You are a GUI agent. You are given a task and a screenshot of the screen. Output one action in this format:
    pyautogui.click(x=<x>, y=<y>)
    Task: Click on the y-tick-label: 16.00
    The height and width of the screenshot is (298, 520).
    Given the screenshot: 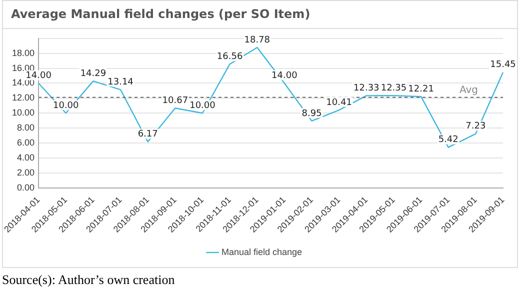 What is the action you would take?
    pyautogui.click(x=23, y=67)
    